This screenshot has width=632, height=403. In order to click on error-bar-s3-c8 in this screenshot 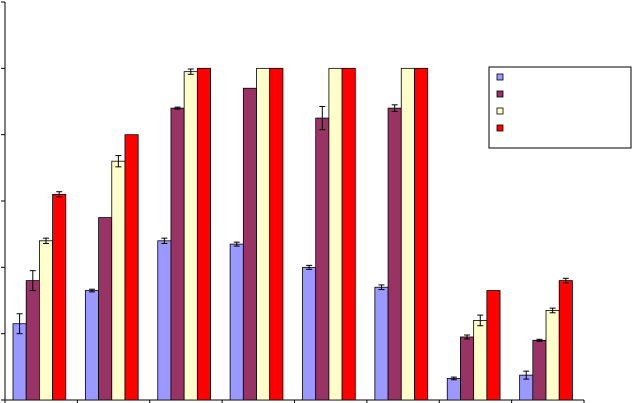, I will do `click(552, 310)`.